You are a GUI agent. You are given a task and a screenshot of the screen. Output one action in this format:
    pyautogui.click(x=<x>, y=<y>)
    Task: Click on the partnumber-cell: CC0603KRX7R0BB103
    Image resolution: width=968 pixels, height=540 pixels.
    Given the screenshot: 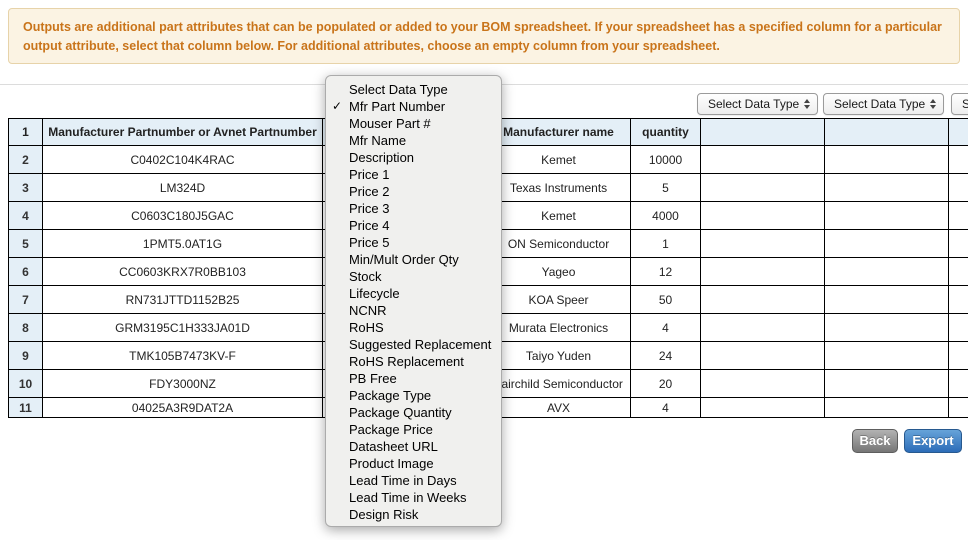 What is the action you would take?
    pyautogui.click(x=182, y=271)
    